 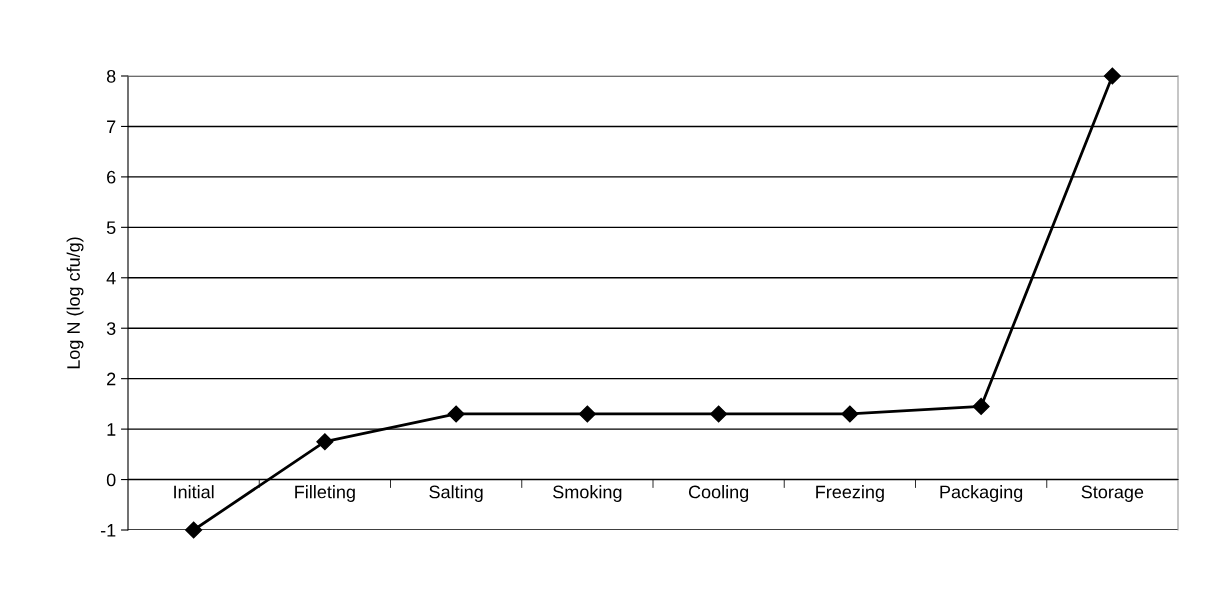 What do you see at coordinates (111, 76) in the screenshot?
I see `y-tick-label: 8` at bounding box center [111, 76].